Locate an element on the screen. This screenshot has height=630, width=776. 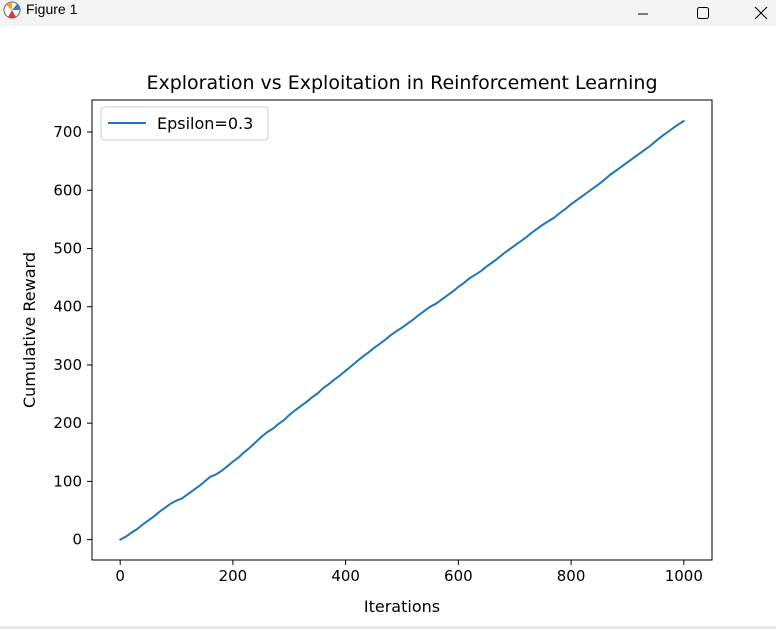
window-title: Figure 1 is located at coordinates (52, 9).